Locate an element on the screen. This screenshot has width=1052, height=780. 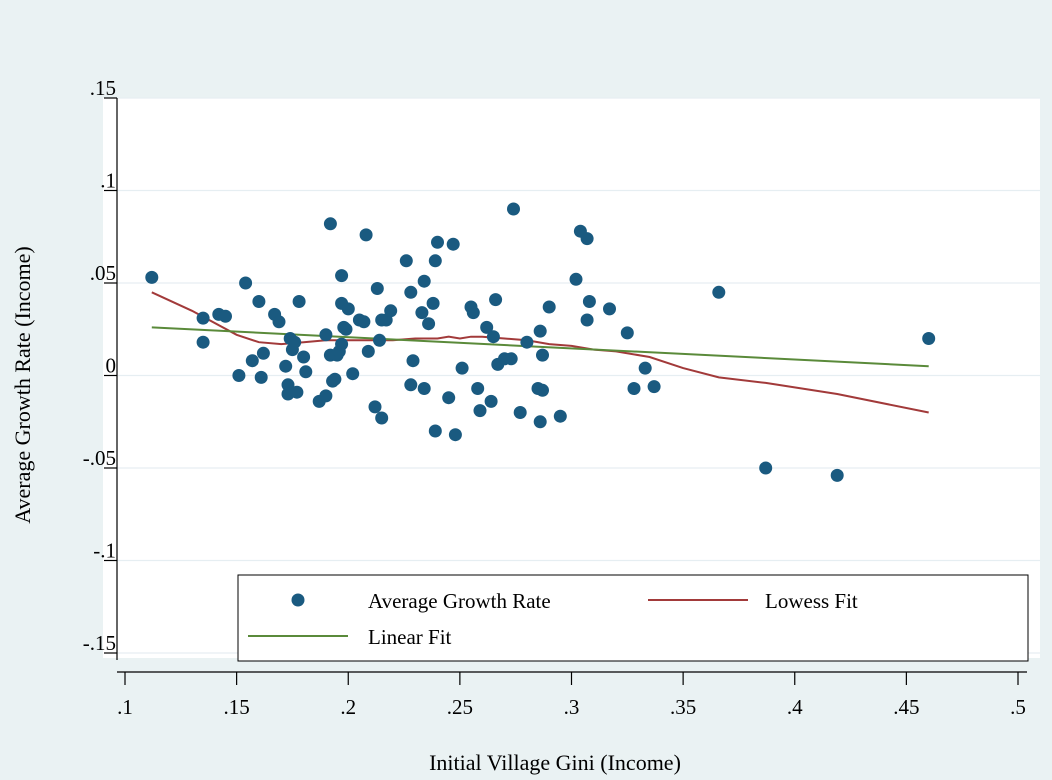
legend-box is located at coordinates (633, 618).